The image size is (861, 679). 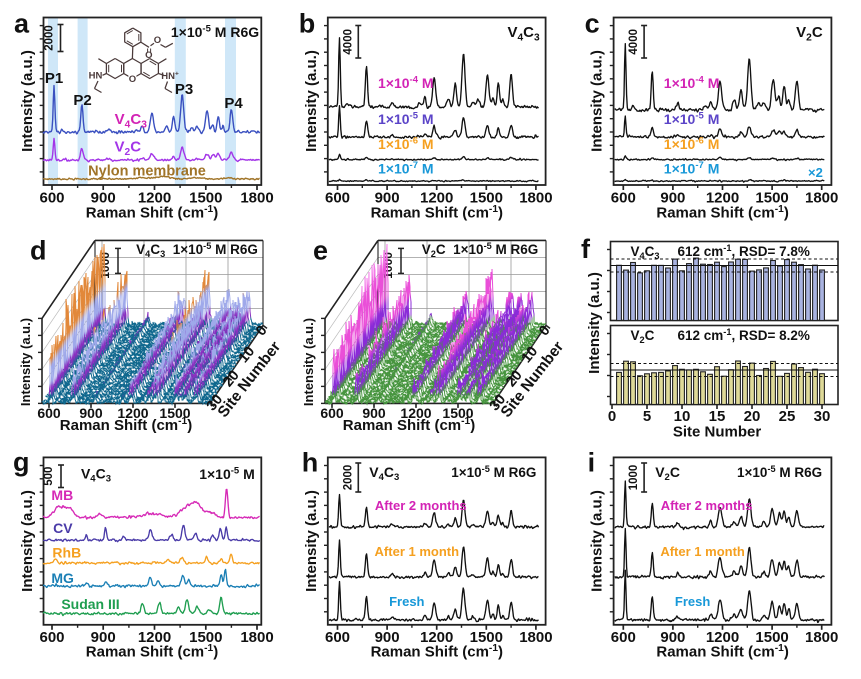 I want to click on svg-text: P3, so click(x=184, y=89).